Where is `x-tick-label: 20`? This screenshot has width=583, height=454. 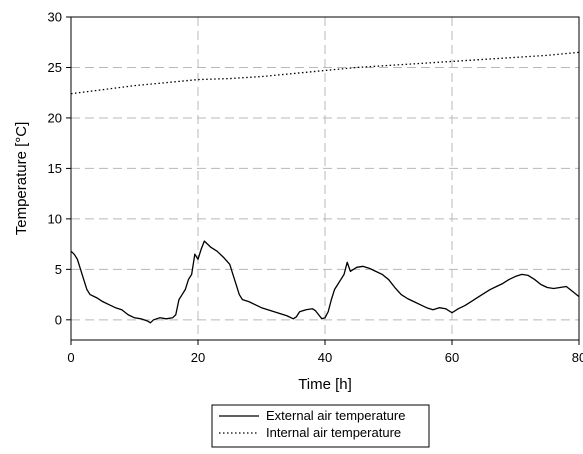
x-tick-label: 20 is located at coordinates (198, 357).